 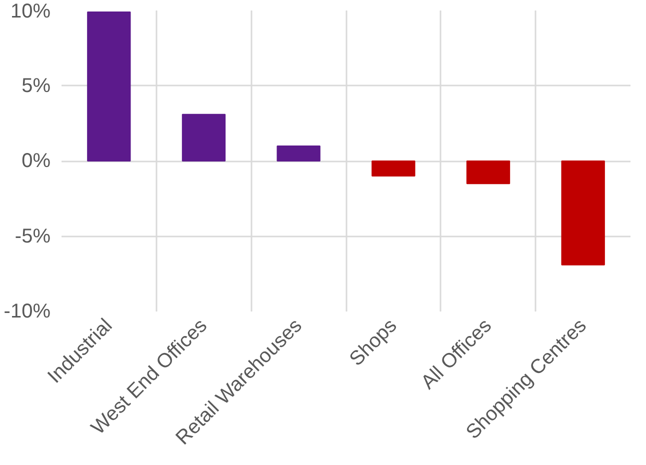 I want to click on y-tick-label: 0%, so click(x=36, y=161).